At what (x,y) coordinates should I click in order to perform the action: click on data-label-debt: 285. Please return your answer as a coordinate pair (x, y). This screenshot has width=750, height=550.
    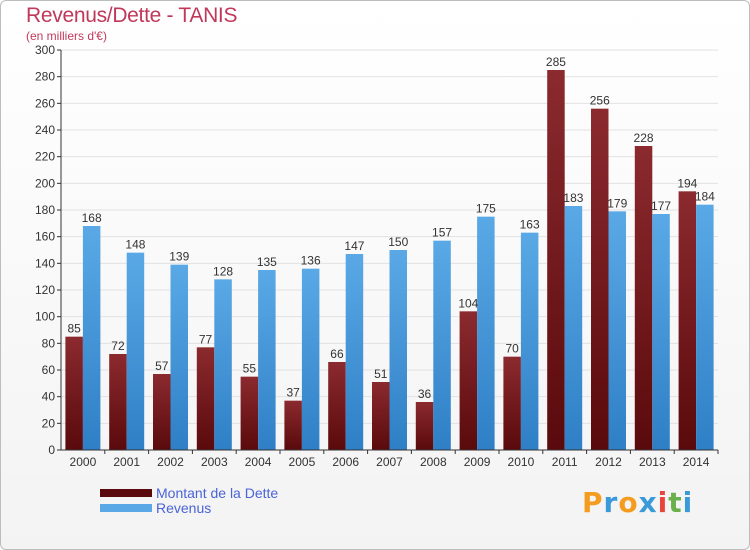
    Looking at the image, I should click on (556, 62).